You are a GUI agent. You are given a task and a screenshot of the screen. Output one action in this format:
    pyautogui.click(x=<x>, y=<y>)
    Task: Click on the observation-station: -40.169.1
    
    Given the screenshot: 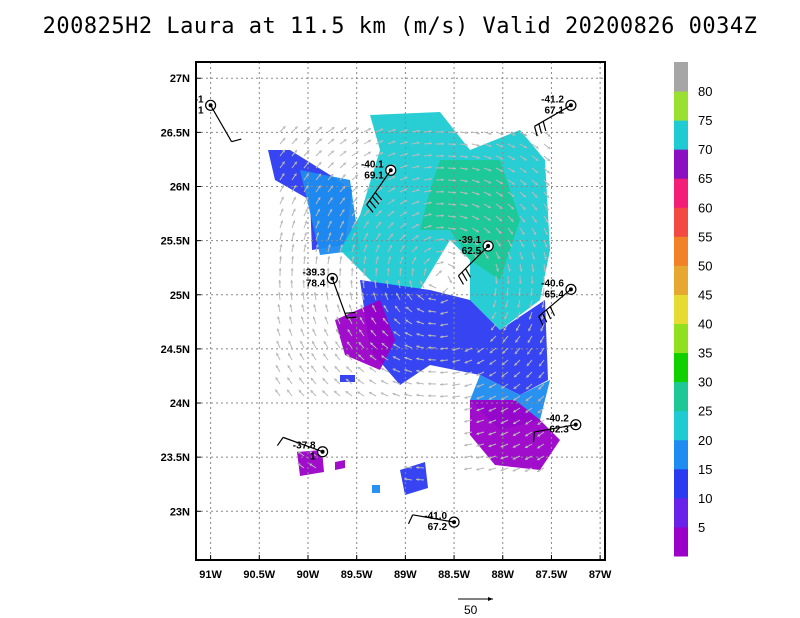 What is the action you would take?
    pyautogui.click(x=379, y=186)
    